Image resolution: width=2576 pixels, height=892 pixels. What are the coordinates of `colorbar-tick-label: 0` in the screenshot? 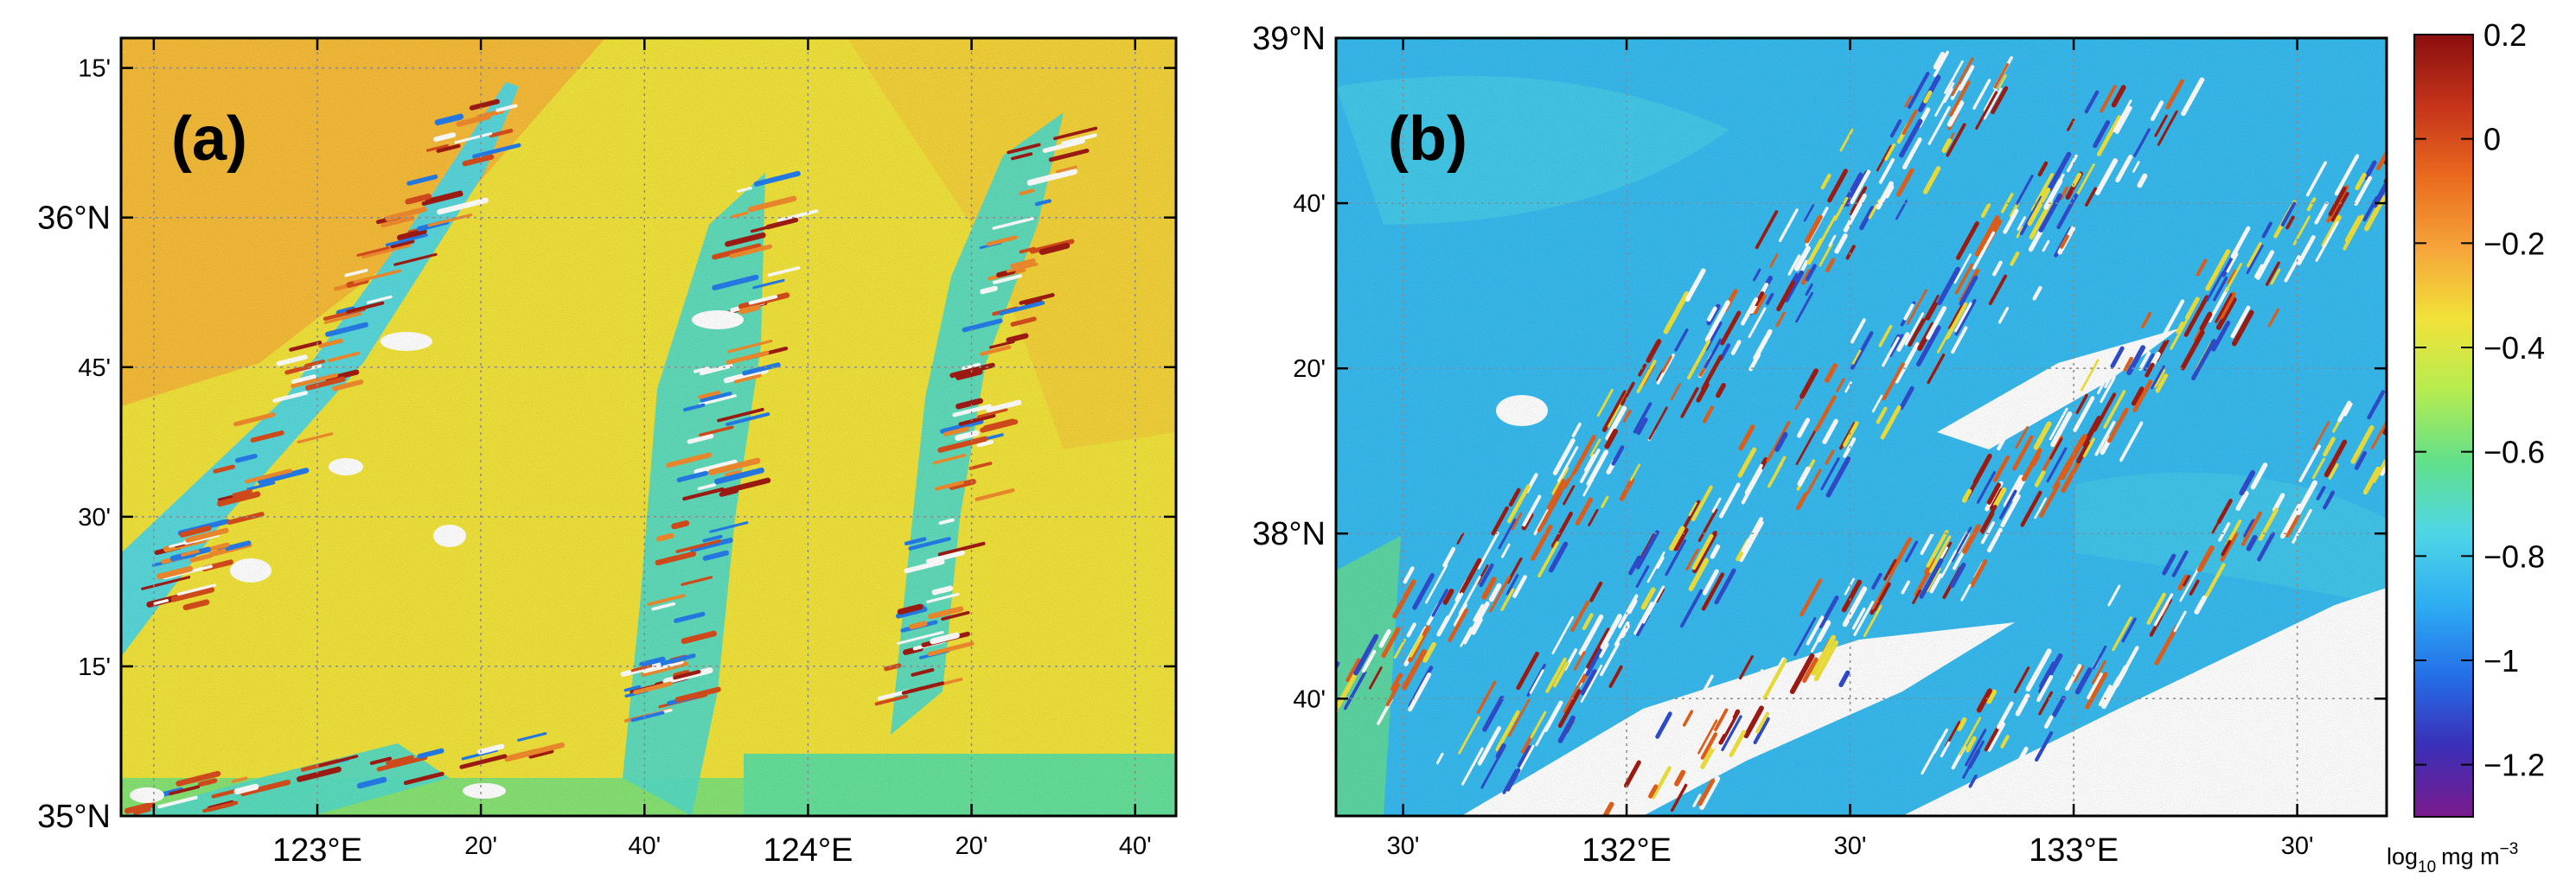 It's located at (2492, 139).